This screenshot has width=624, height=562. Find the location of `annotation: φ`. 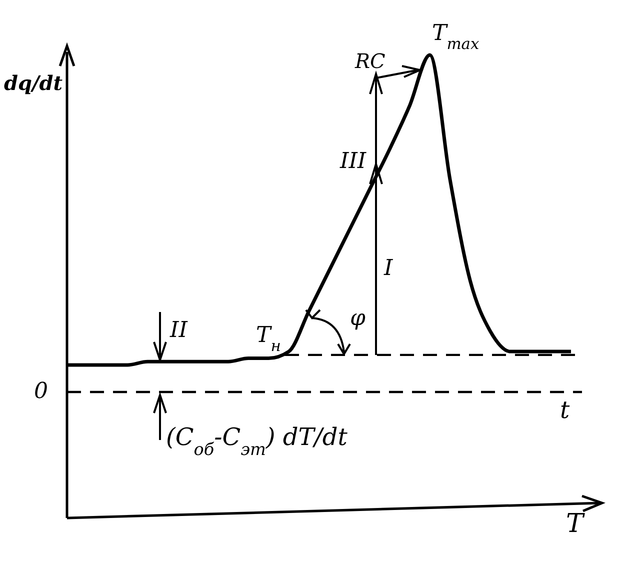

annotation: φ is located at coordinates (358, 318).